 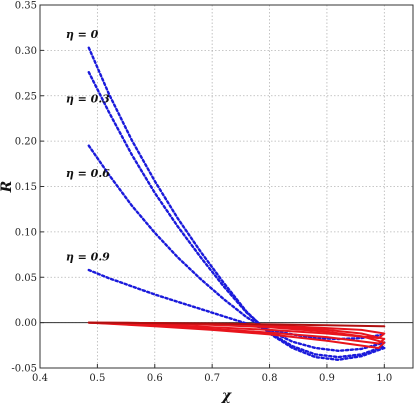 What do you see at coordinates (26, 6) in the screenshot?
I see `y-tick-label: 0.35` at bounding box center [26, 6].